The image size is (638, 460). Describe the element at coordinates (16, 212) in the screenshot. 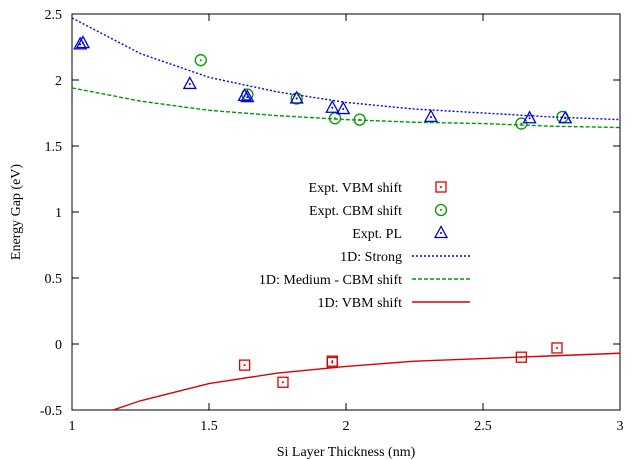

I see `y-axis-label: Energy Gap (eV)` at that location.